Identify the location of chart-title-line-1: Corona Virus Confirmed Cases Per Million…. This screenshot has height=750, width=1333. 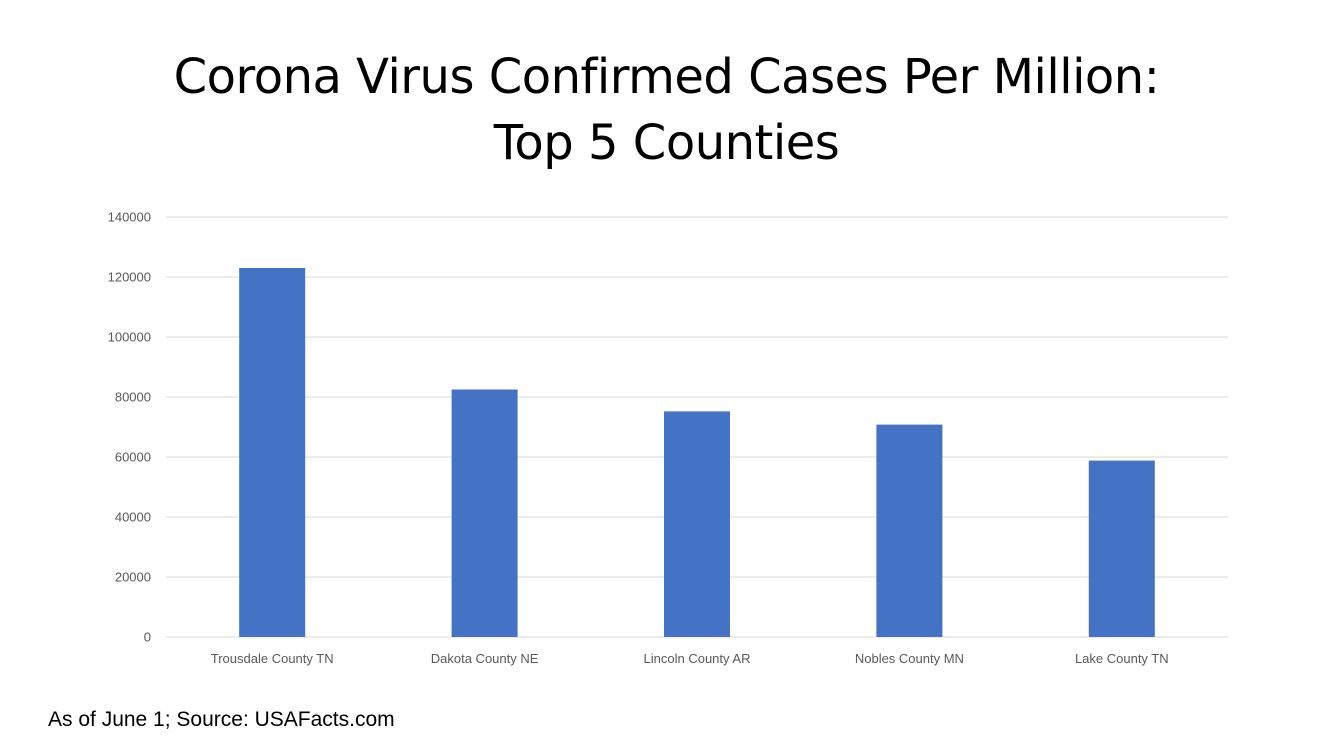
(666, 77).